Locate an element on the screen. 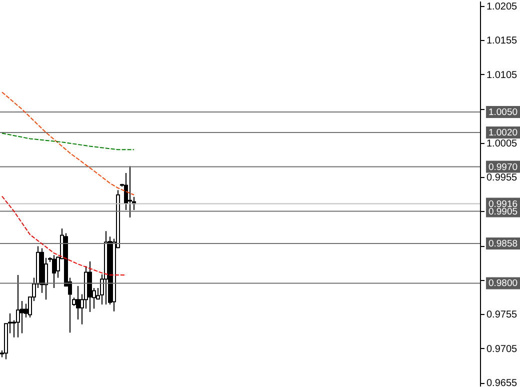 This screenshot has height=387, width=520. ref-line-label: 0.9800 is located at coordinates (503, 284).